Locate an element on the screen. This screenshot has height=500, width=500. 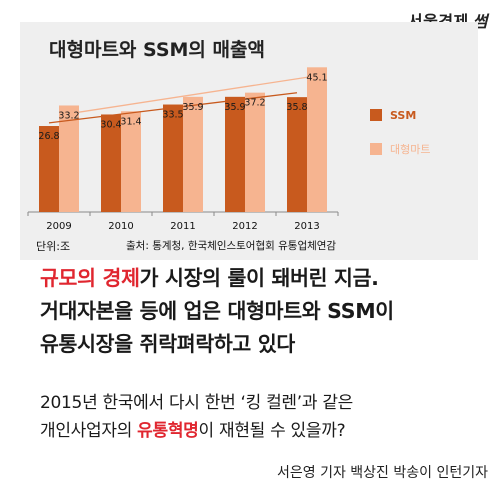
headline-line-1-text: 가 시장의 룰이 돼버린 지금. is located at coordinates (259, 278).